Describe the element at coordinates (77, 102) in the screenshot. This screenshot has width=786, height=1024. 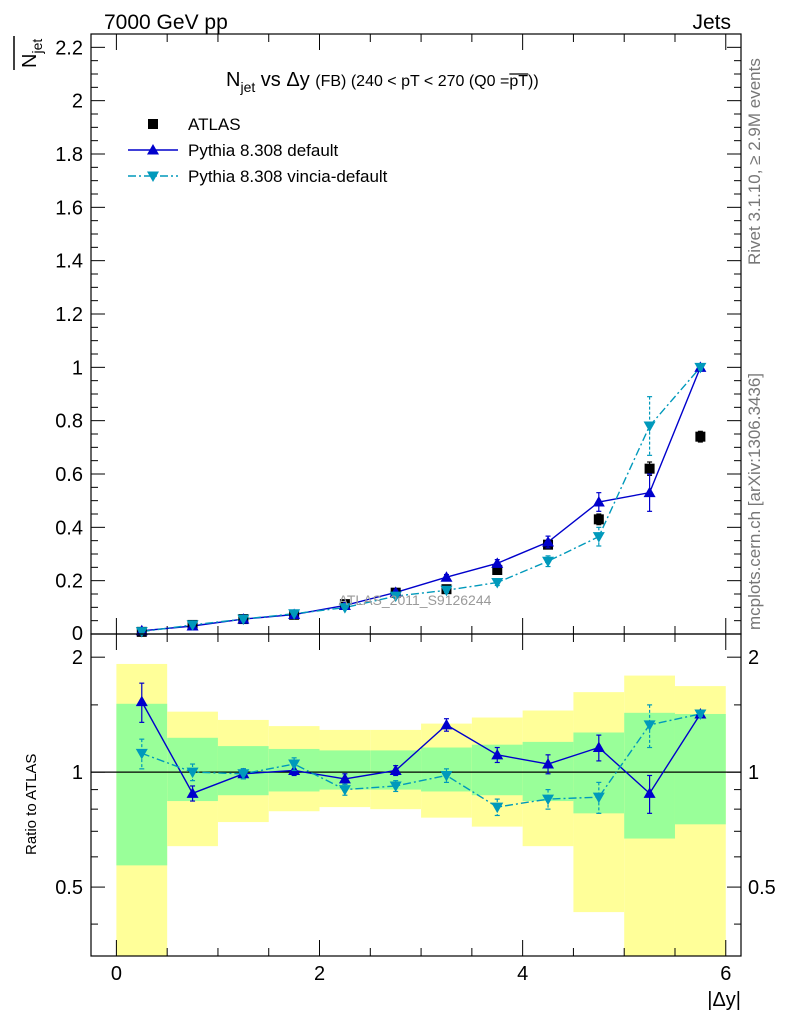
I see `main-y-tick-label: 2` at that location.